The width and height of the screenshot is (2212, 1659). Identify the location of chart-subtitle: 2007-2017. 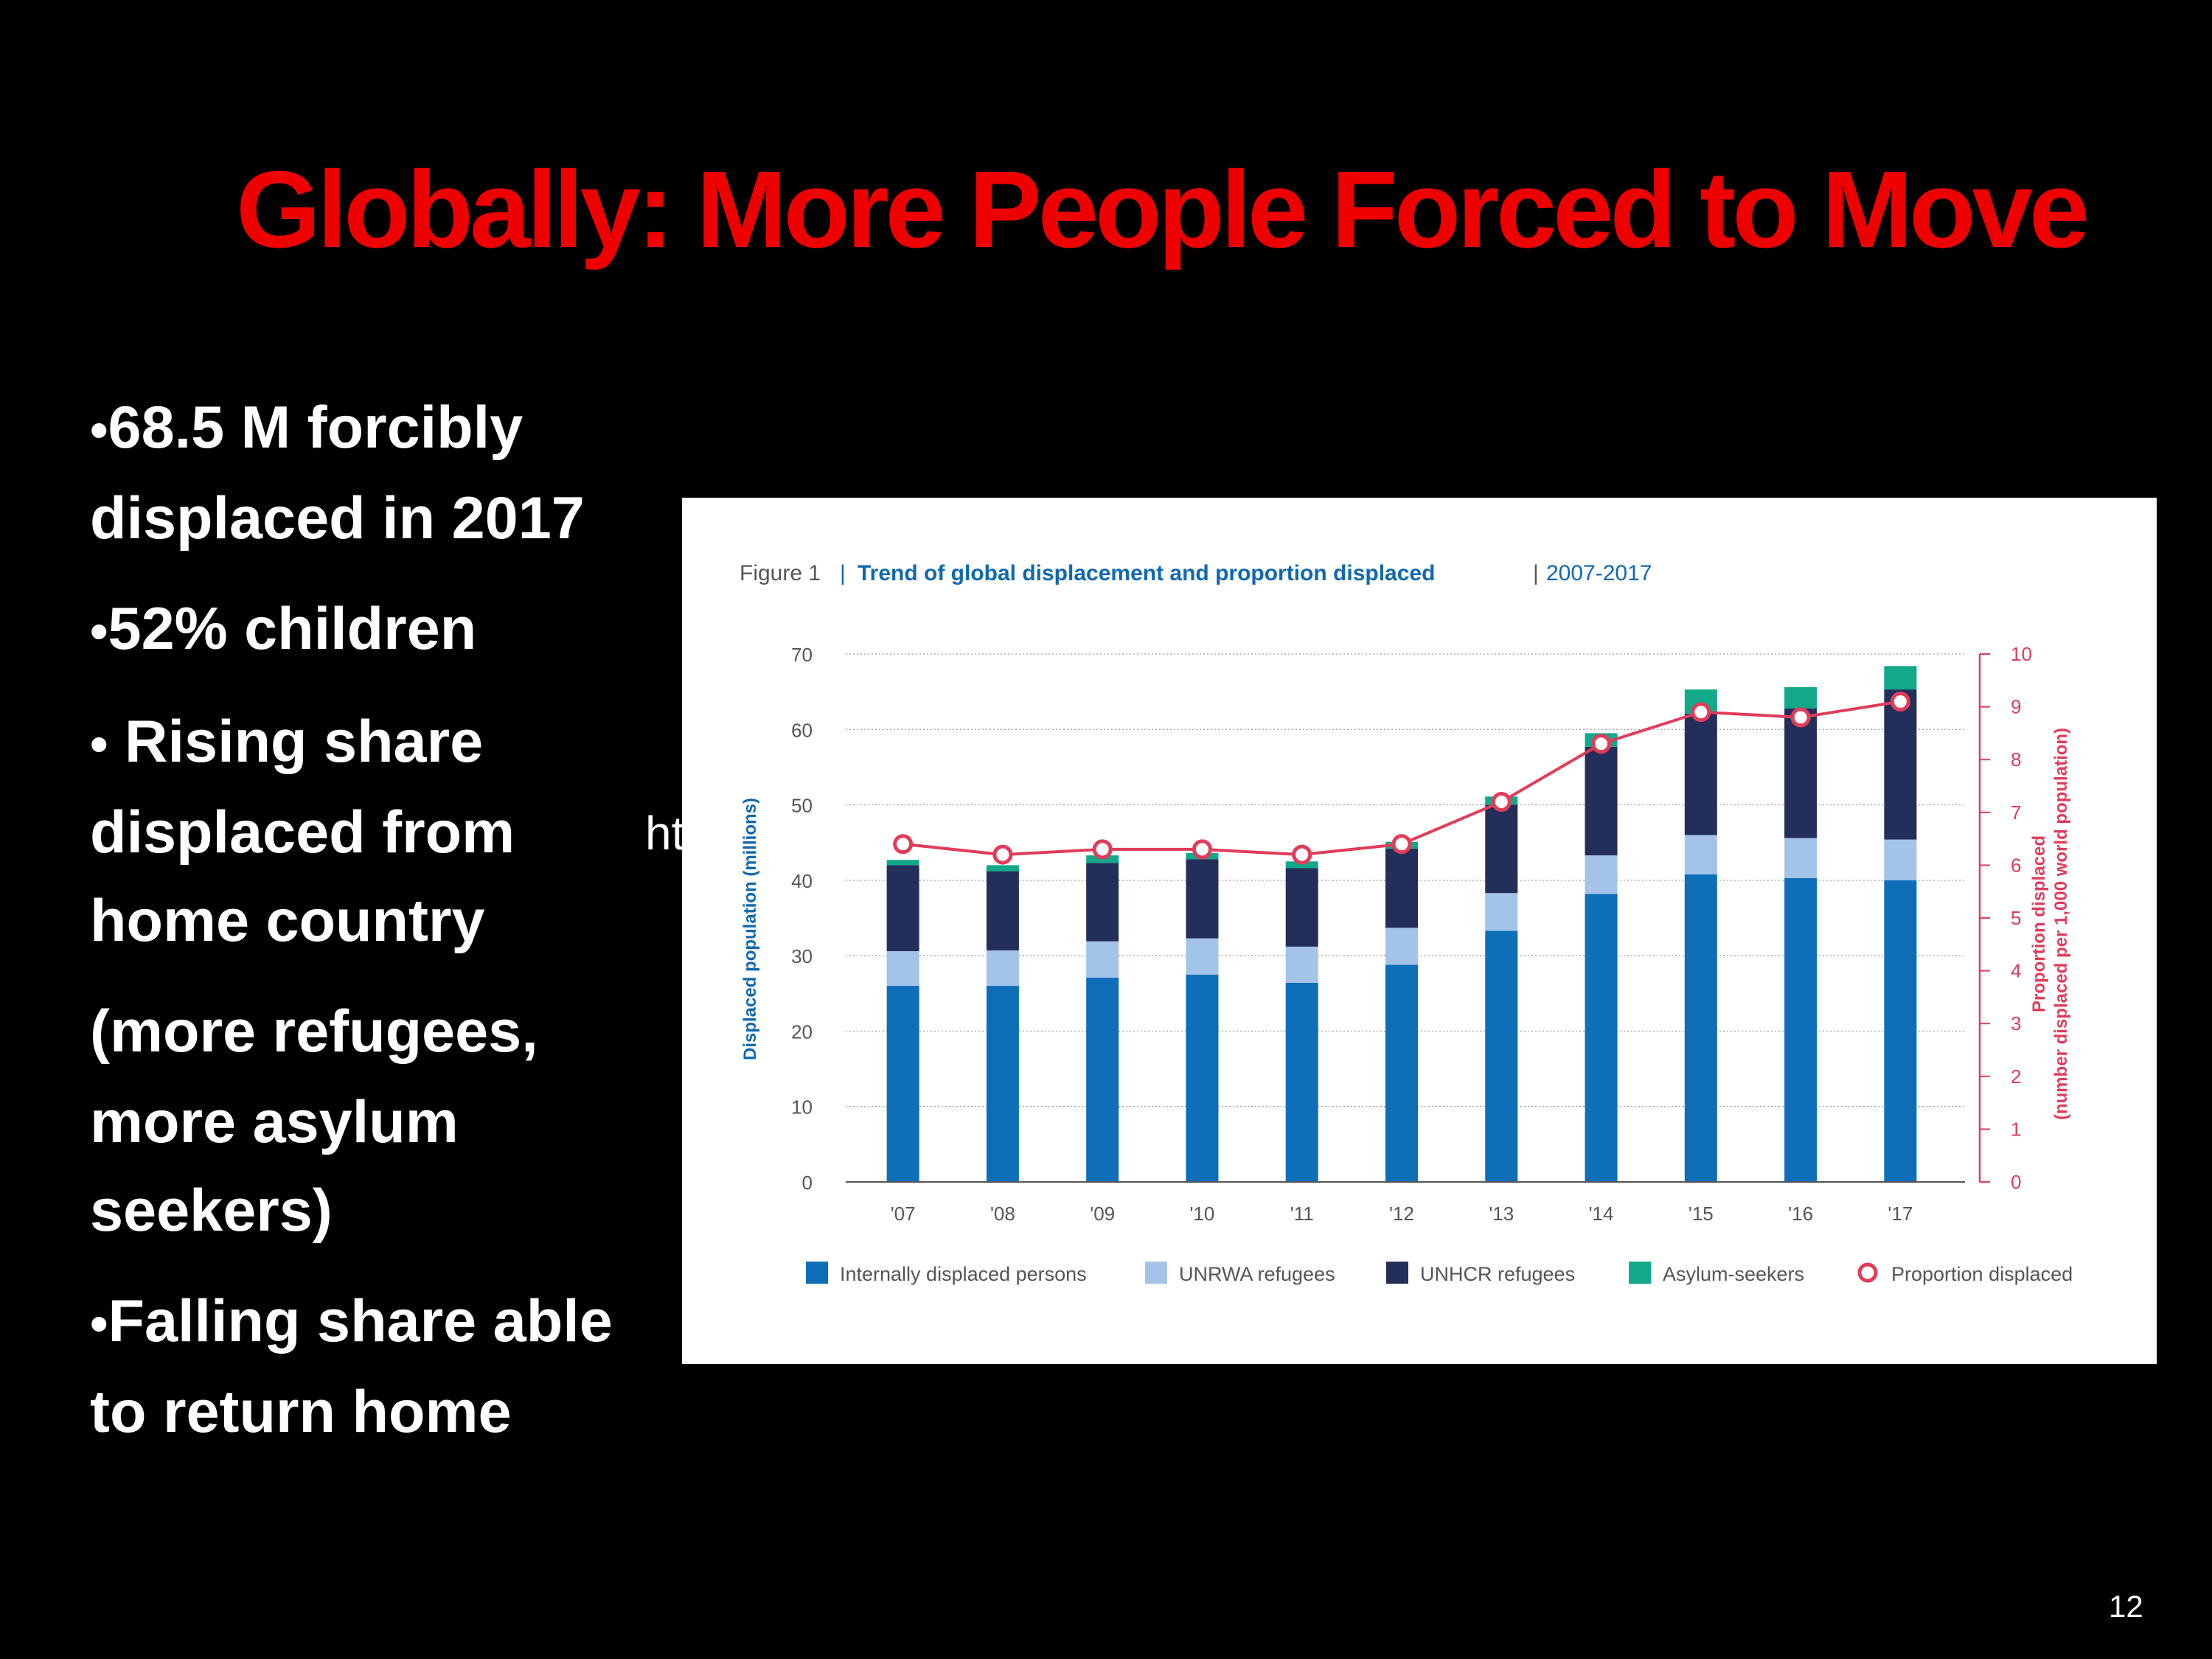
(1599, 573).